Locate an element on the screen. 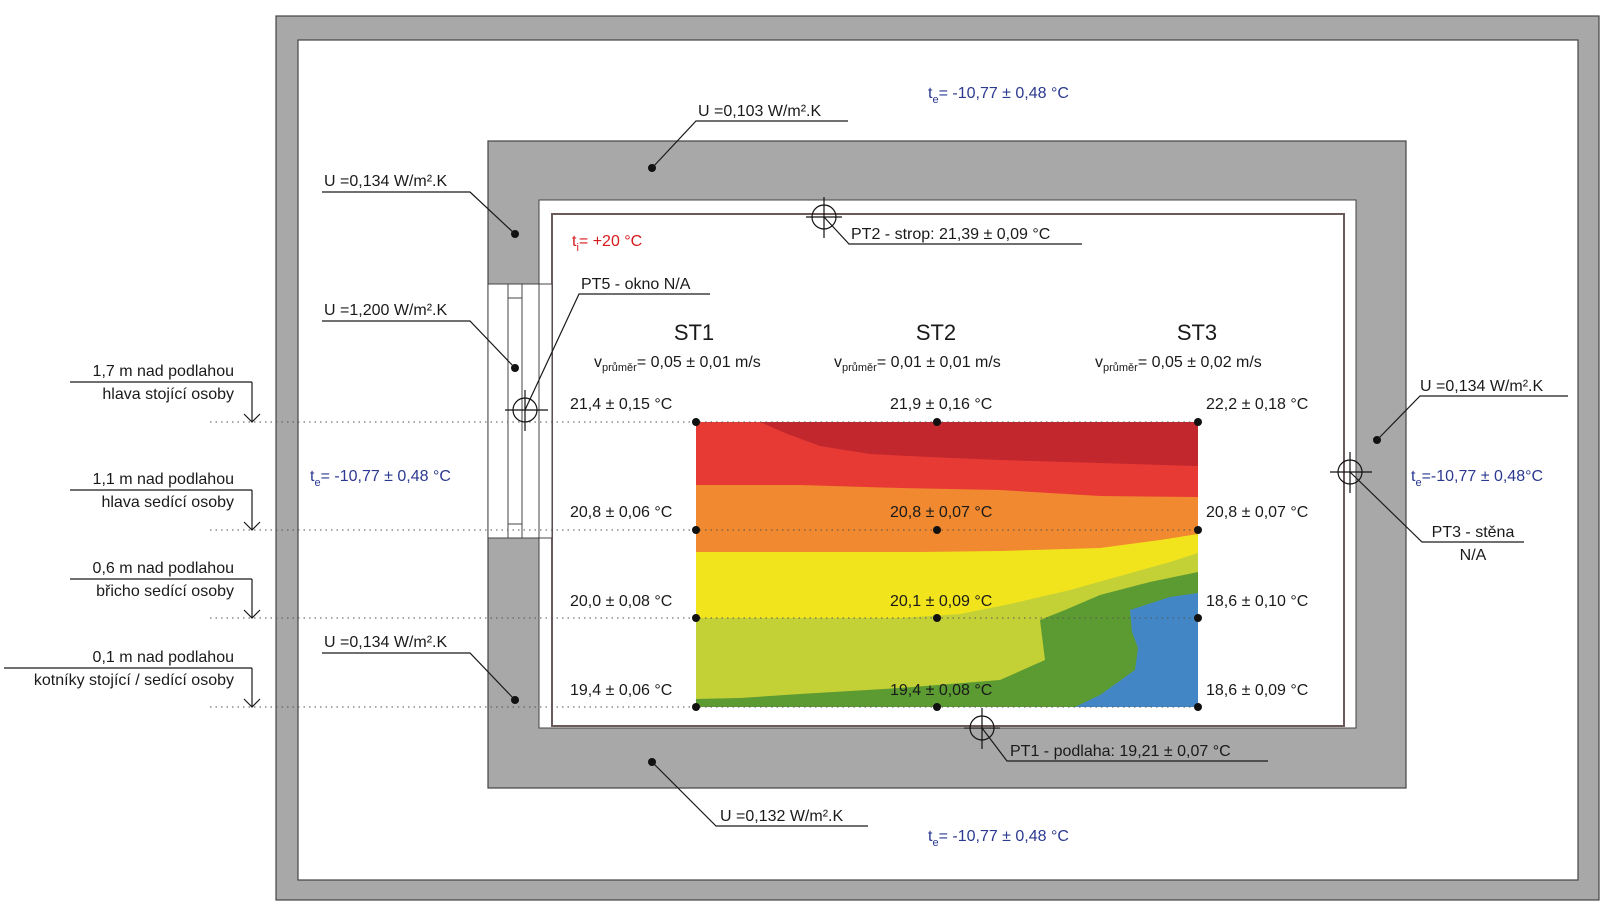 The image size is (1600, 914). u-value-bottom-callout: U =0,132 W/m².K is located at coordinates (758, 792).